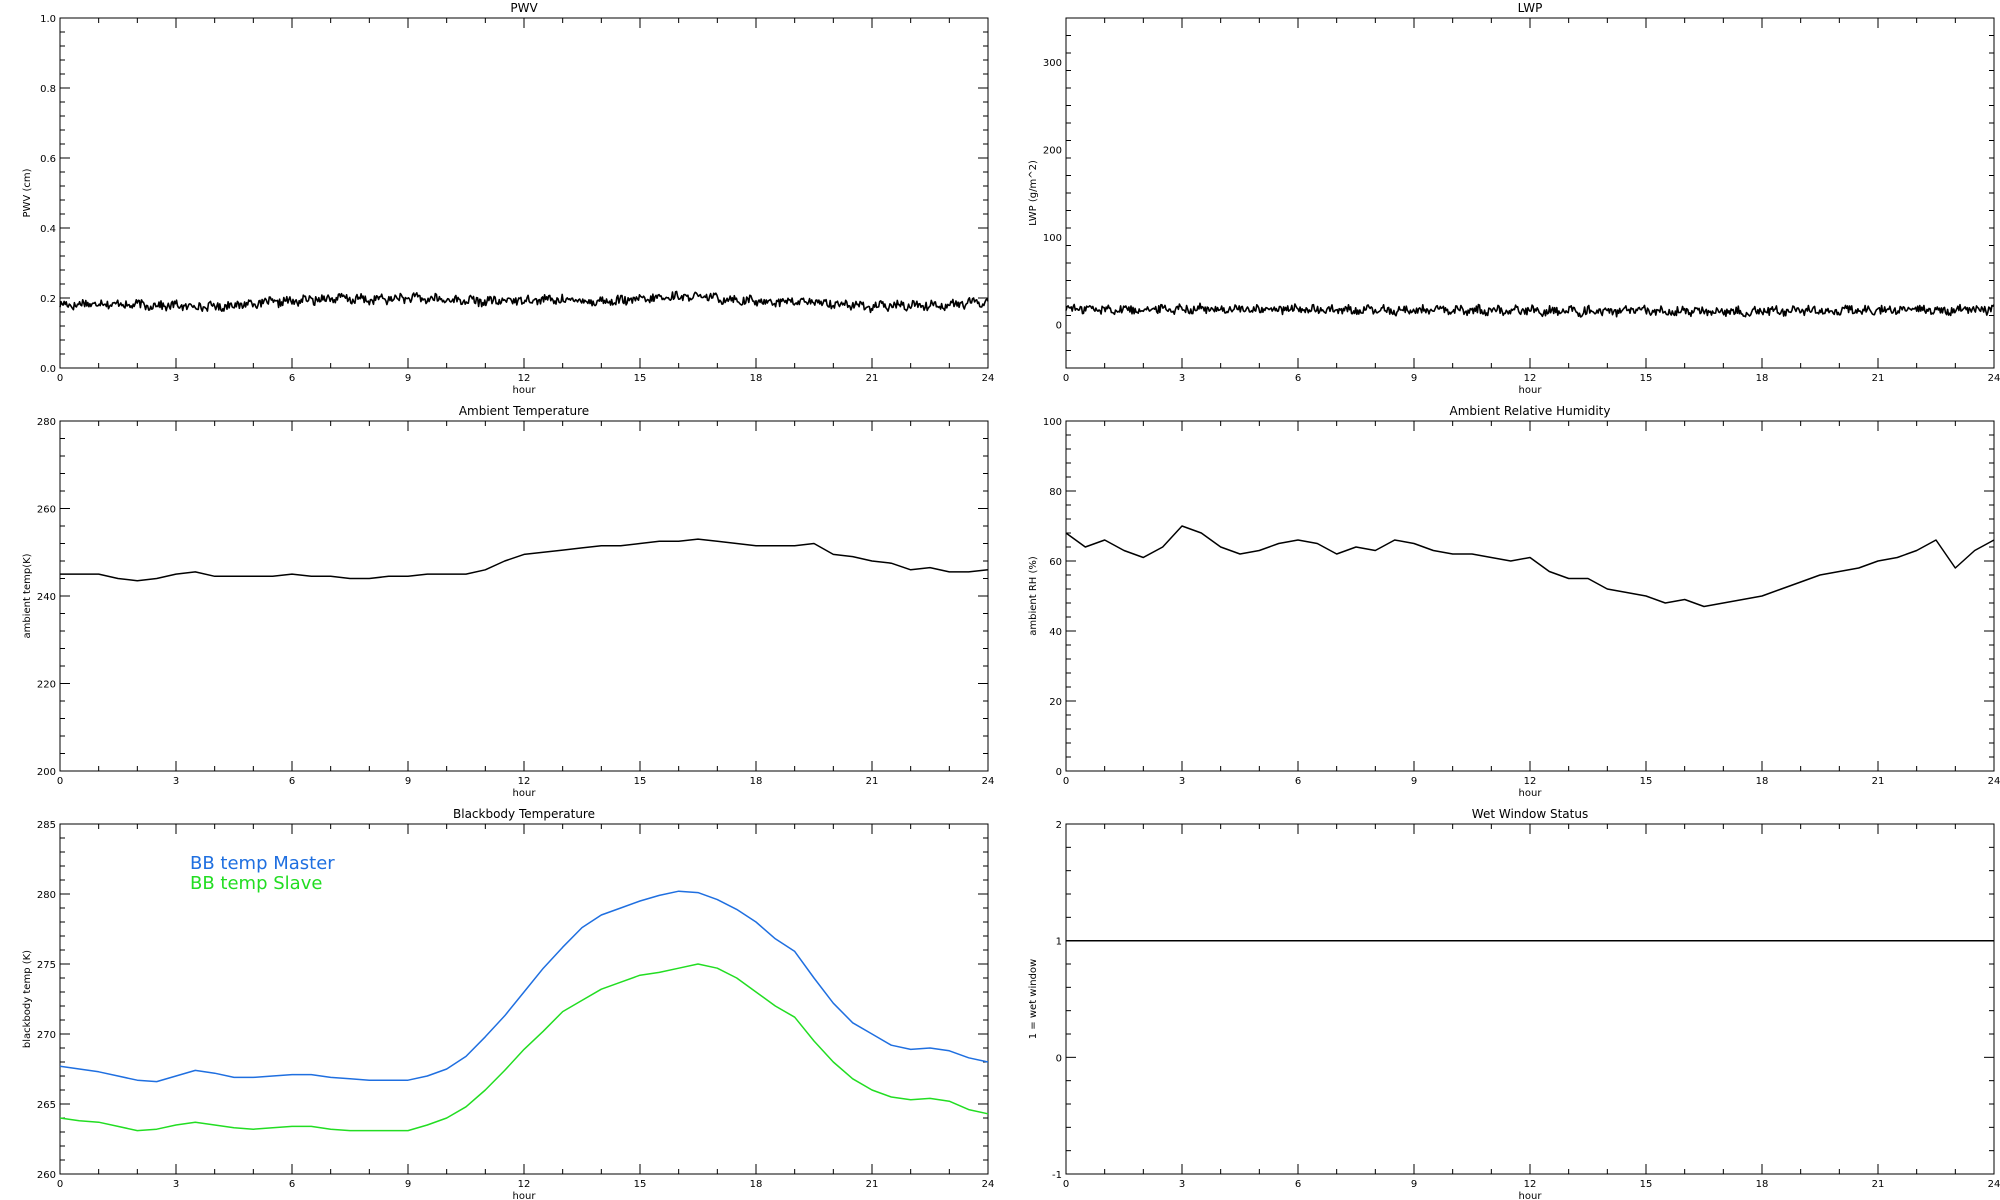 Image resolution: width=2000 pixels, height=1200 pixels. What do you see at coordinates (1055, 632) in the screenshot?
I see `y-tick-label: 40` at bounding box center [1055, 632].